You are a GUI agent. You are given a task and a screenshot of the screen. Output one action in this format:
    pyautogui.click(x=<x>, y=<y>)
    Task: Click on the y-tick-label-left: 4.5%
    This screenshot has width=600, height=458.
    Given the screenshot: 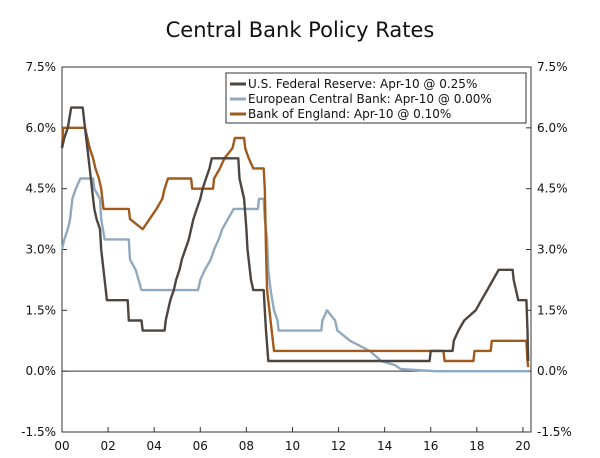 What is the action you would take?
    pyautogui.click(x=41, y=189)
    